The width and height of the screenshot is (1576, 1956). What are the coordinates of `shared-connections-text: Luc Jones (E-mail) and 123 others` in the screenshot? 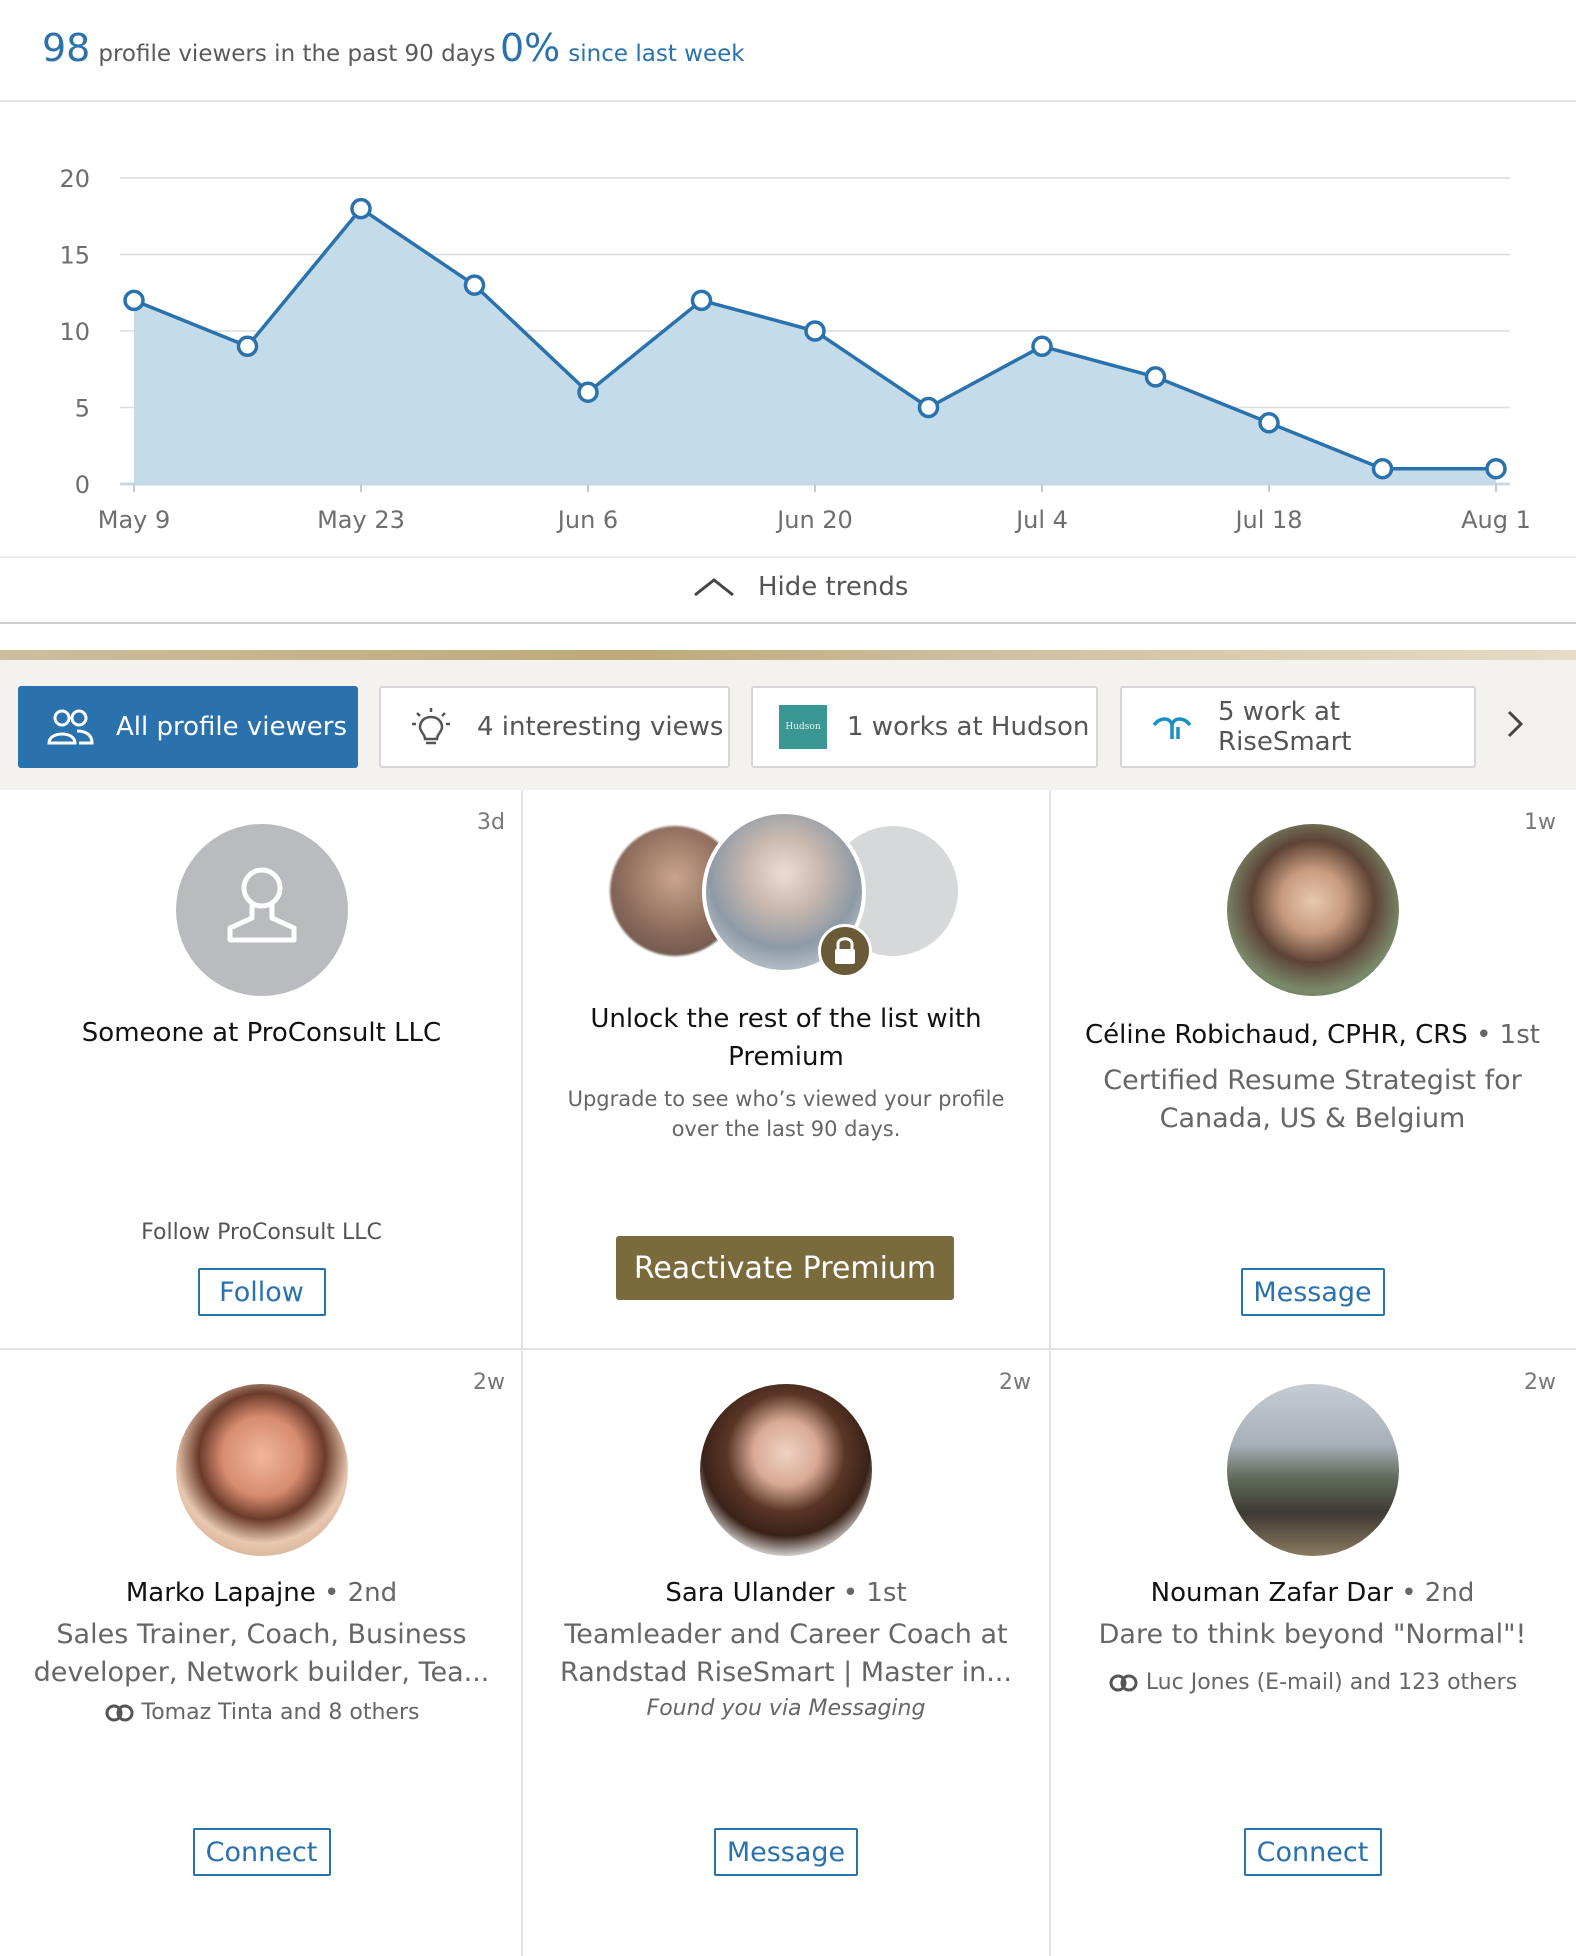 It's located at (1331, 1682).